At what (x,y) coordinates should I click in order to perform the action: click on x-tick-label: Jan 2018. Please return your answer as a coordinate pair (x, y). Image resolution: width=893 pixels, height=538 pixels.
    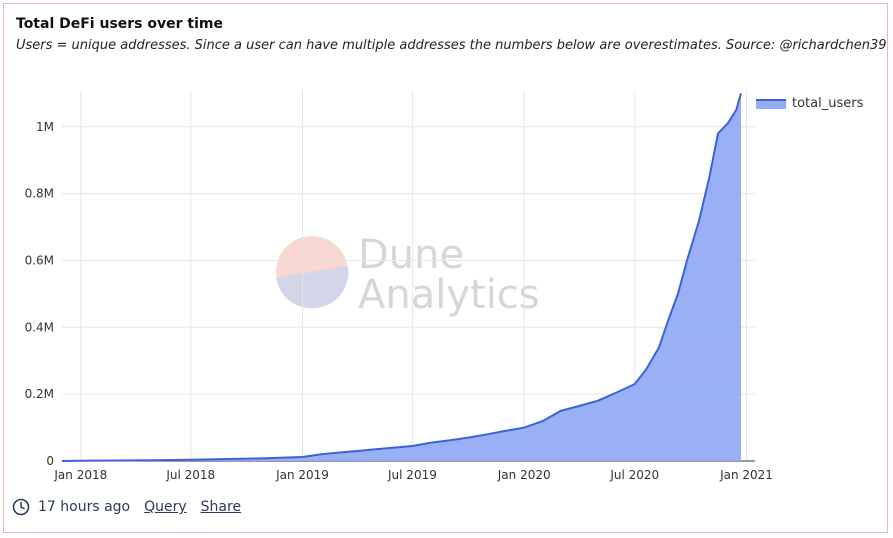
    Looking at the image, I should click on (80, 475).